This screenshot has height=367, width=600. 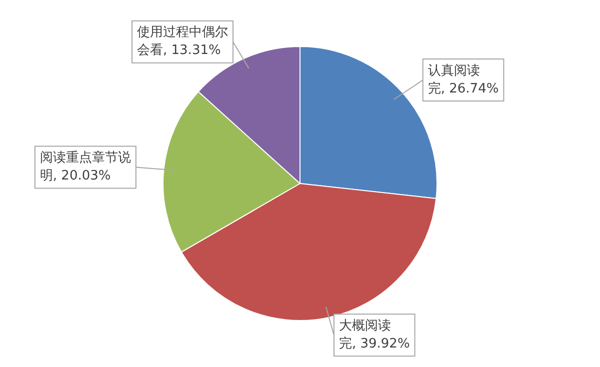 What do you see at coordinates (374, 335) in the screenshot?
I see `slice-label: 大概阅读完, 39.92%` at bounding box center [374, 335].